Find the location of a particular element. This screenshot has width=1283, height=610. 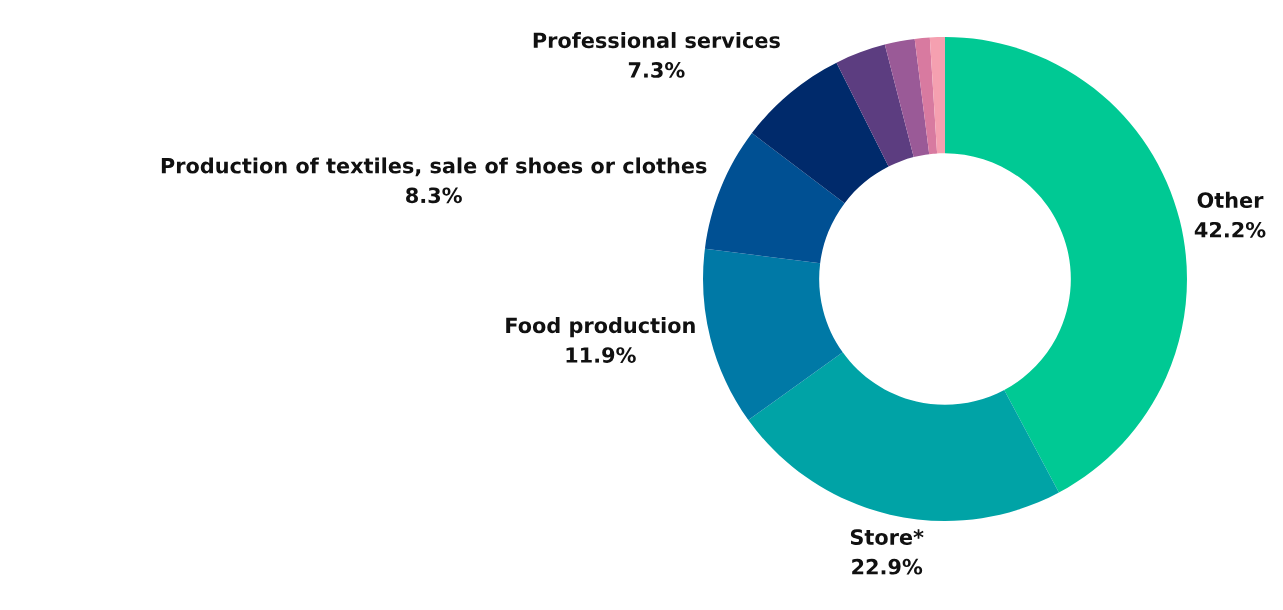

data-label: 8.3% is located at coordinates (434, 195).